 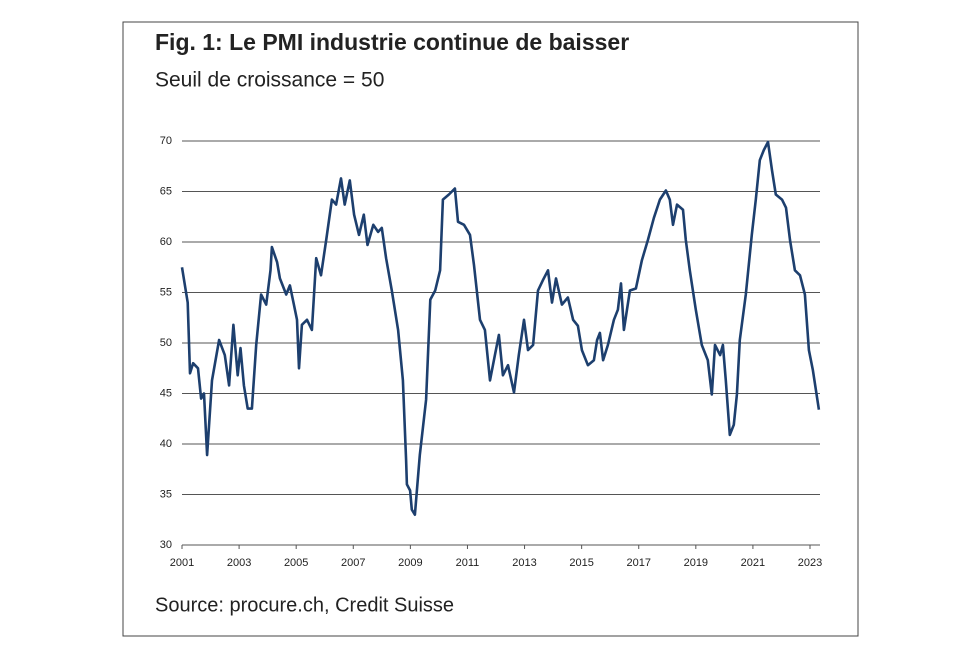 What do you see at coordinates (296, 563) in the screenshot?
I see `x-tick-label: 2005` at bounding box center [296, 563].